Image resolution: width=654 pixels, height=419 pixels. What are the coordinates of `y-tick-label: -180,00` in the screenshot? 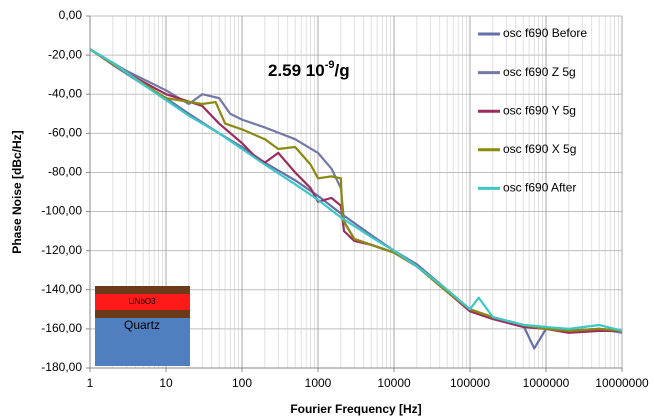 It's located at (61, 367).